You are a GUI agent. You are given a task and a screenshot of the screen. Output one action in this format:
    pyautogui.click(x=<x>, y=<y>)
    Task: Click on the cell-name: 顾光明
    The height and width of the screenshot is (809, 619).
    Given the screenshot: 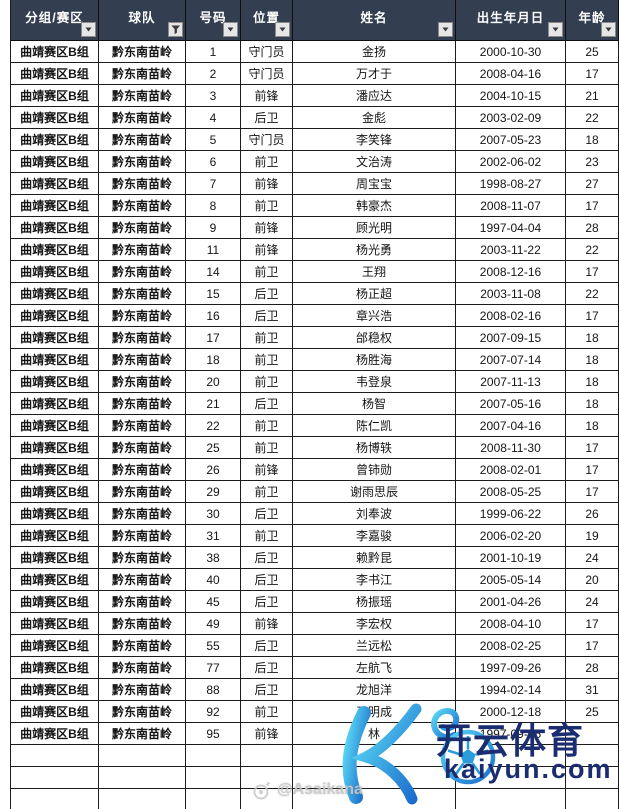 What is the action you would take?
    pyautogui.click(x=374, y=227)
    